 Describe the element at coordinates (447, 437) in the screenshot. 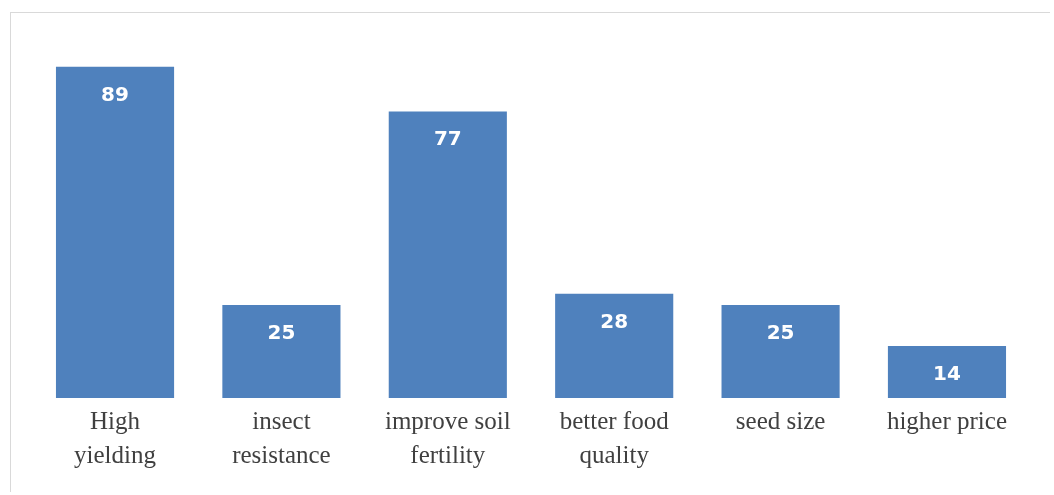

I see `x-tick-label: improve soil fertility` at that location.